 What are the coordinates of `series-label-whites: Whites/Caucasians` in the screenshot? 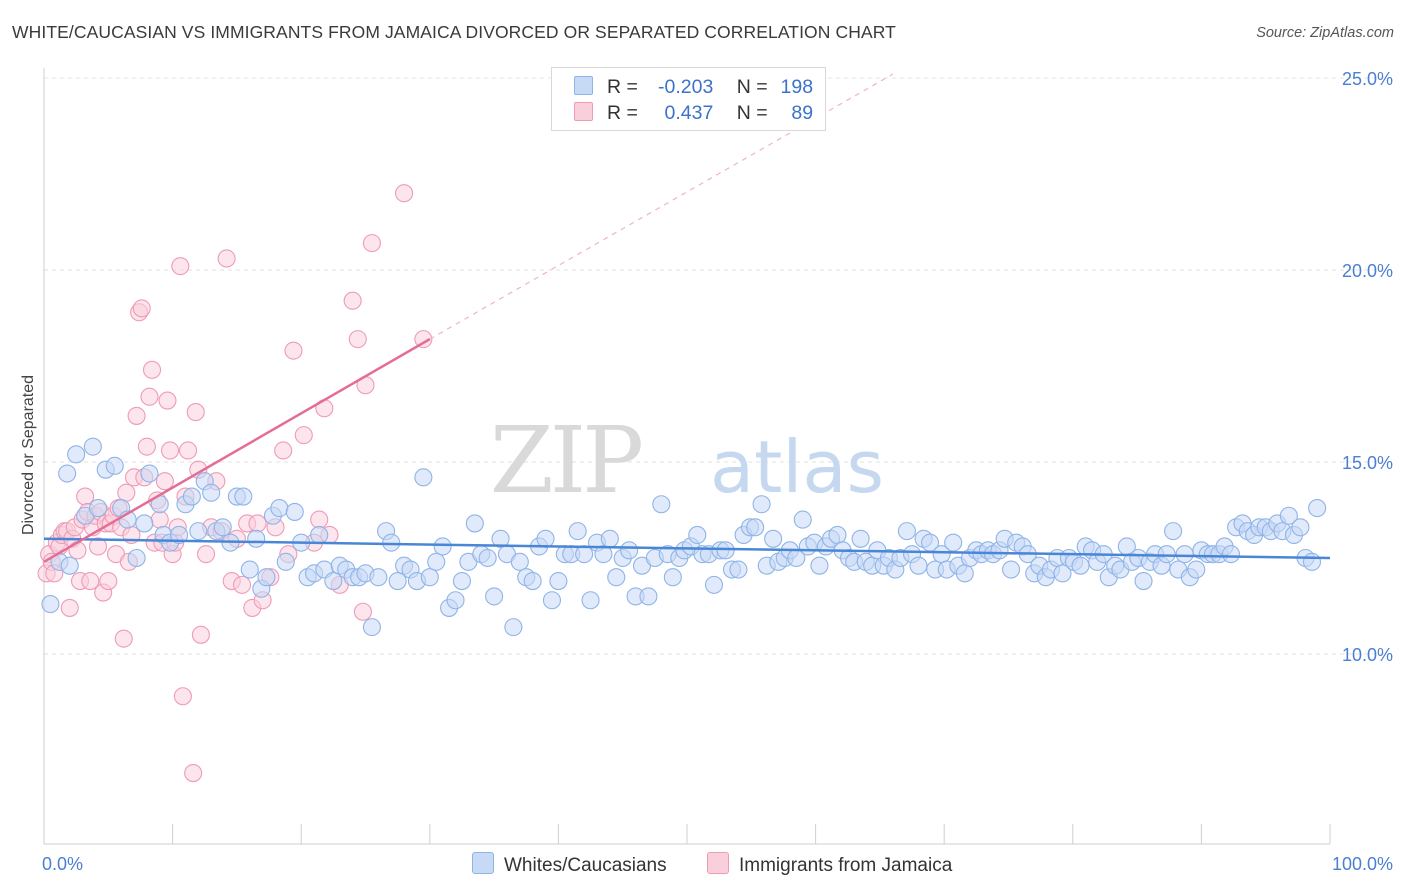 It's located at (585, 865).